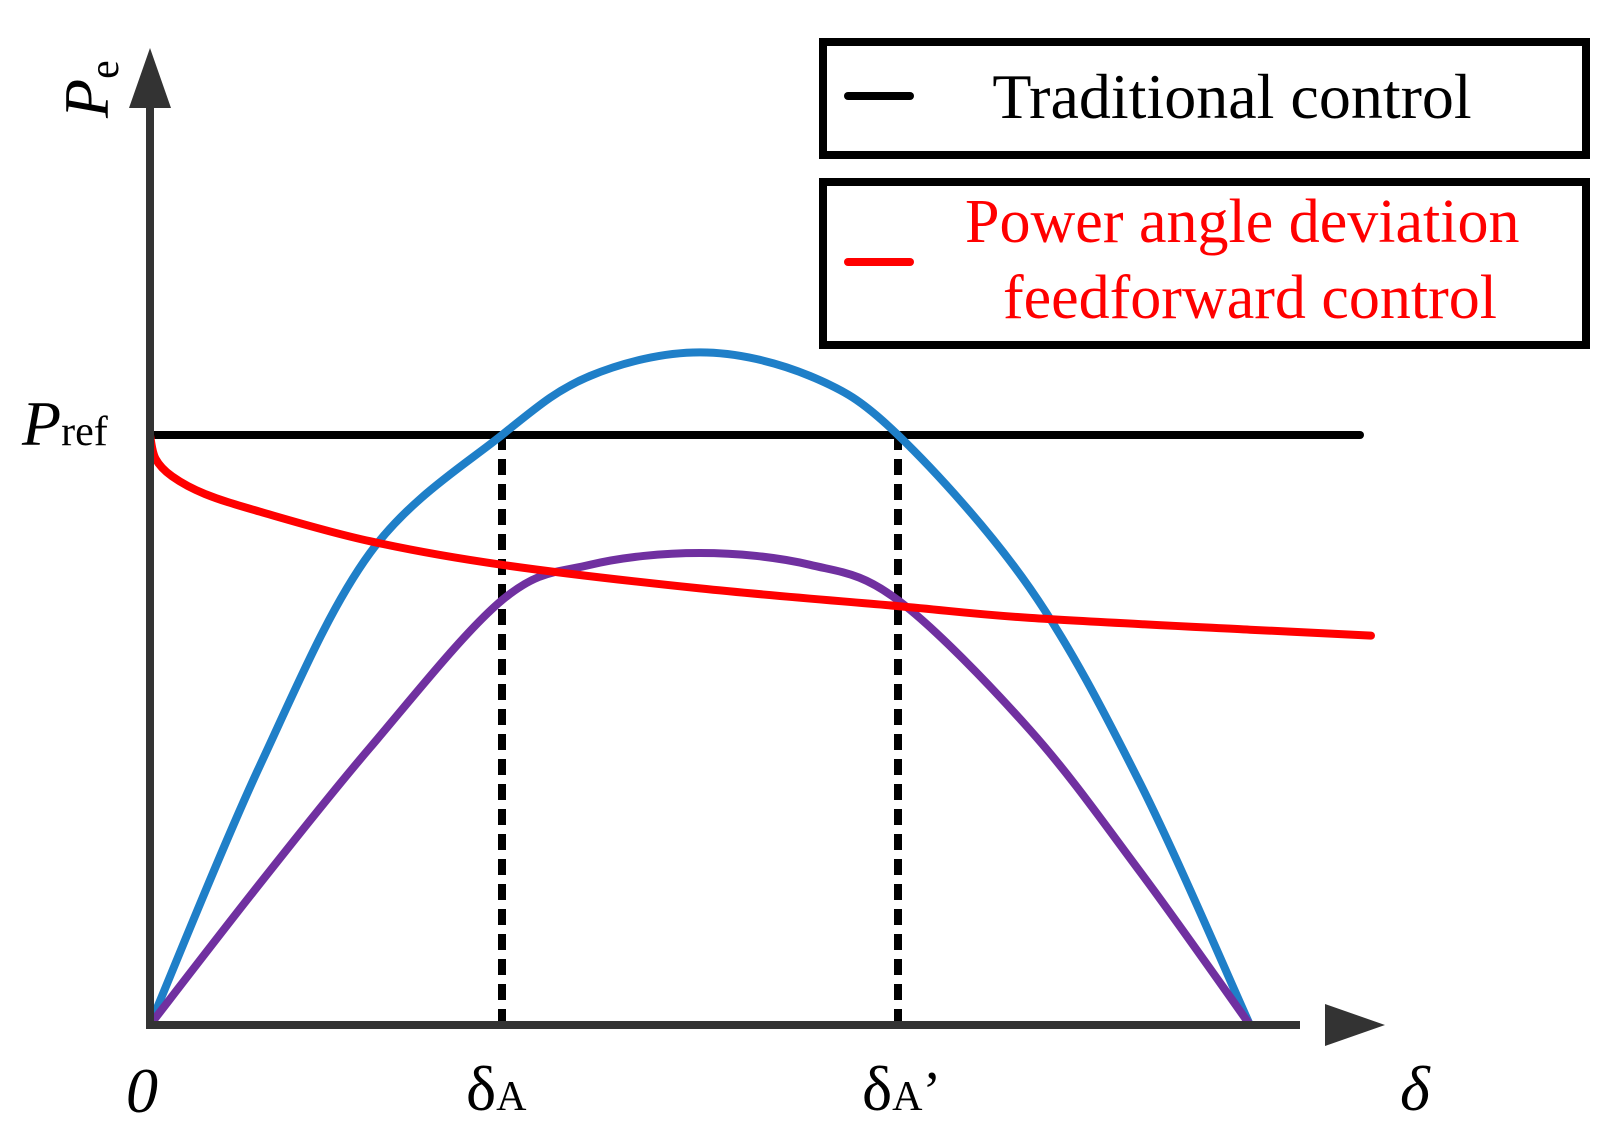 This screenshot has height=1141, width=1612. What do you see at coordinates (481, 1088) in the screenshot?
I see `x-mark-0-main: δ` at bounding box center [481, 1088].